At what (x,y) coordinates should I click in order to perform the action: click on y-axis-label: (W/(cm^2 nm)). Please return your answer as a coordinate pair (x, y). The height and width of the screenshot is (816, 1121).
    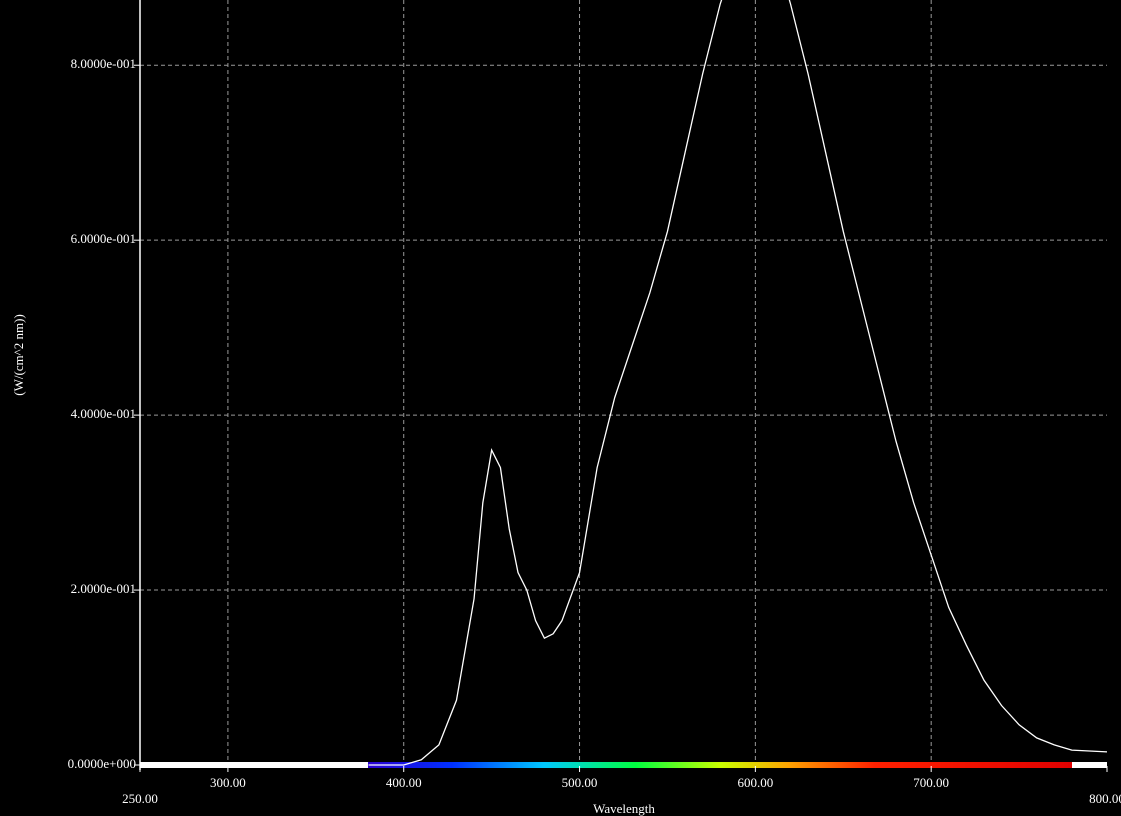
    Looking at the image, I should click on (18, 355).